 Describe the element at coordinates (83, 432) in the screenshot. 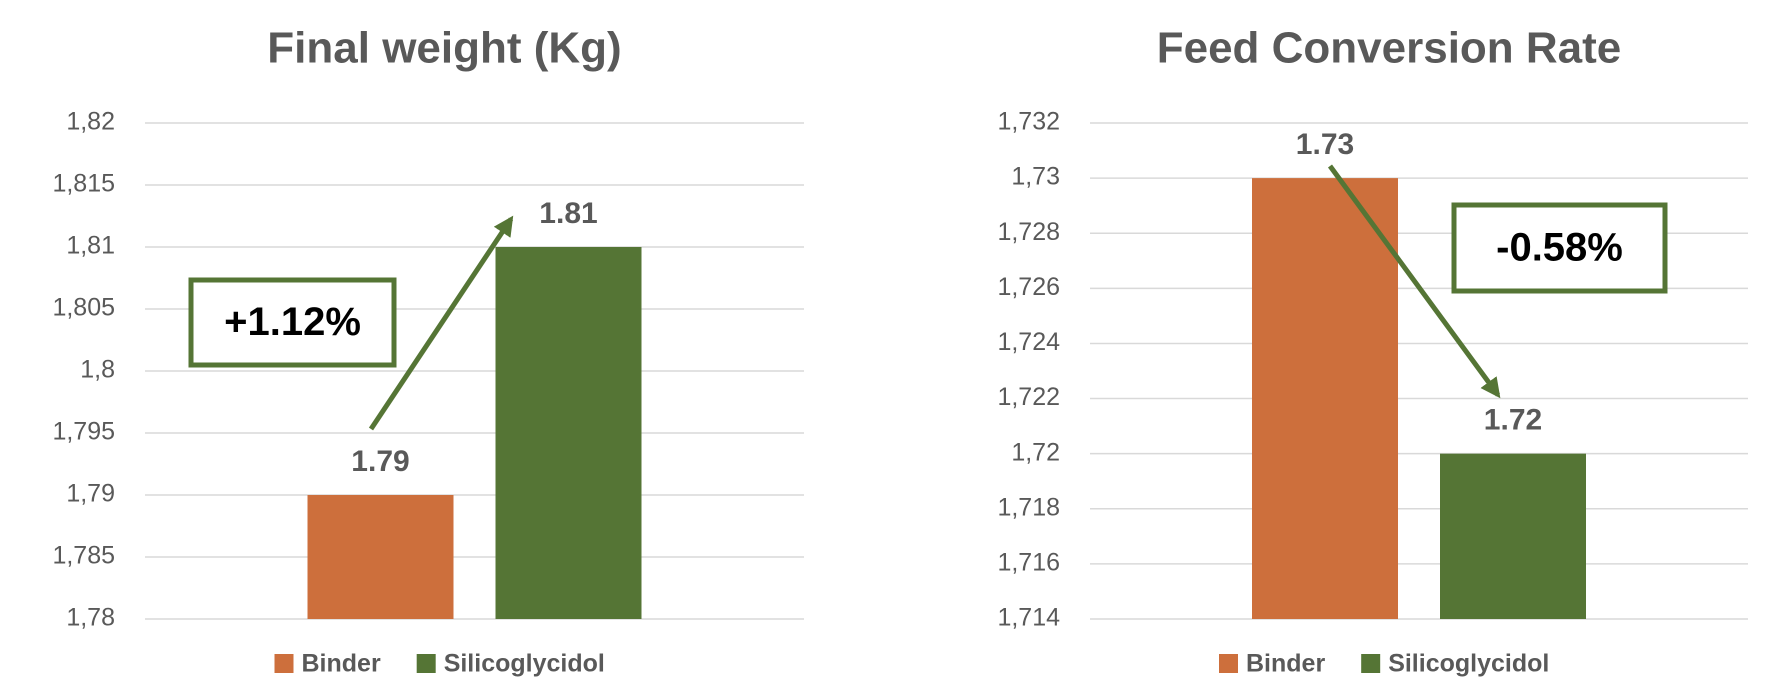

I see `y-tick-label: 1,795` at that location.